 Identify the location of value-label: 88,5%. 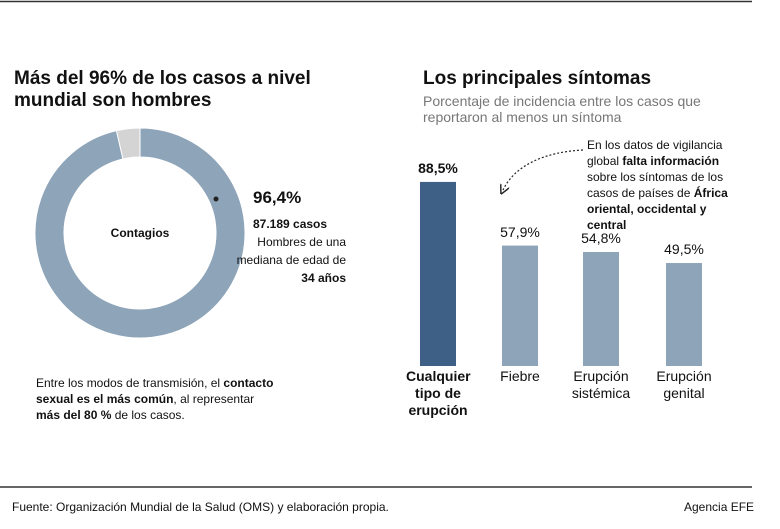
(438, 167).